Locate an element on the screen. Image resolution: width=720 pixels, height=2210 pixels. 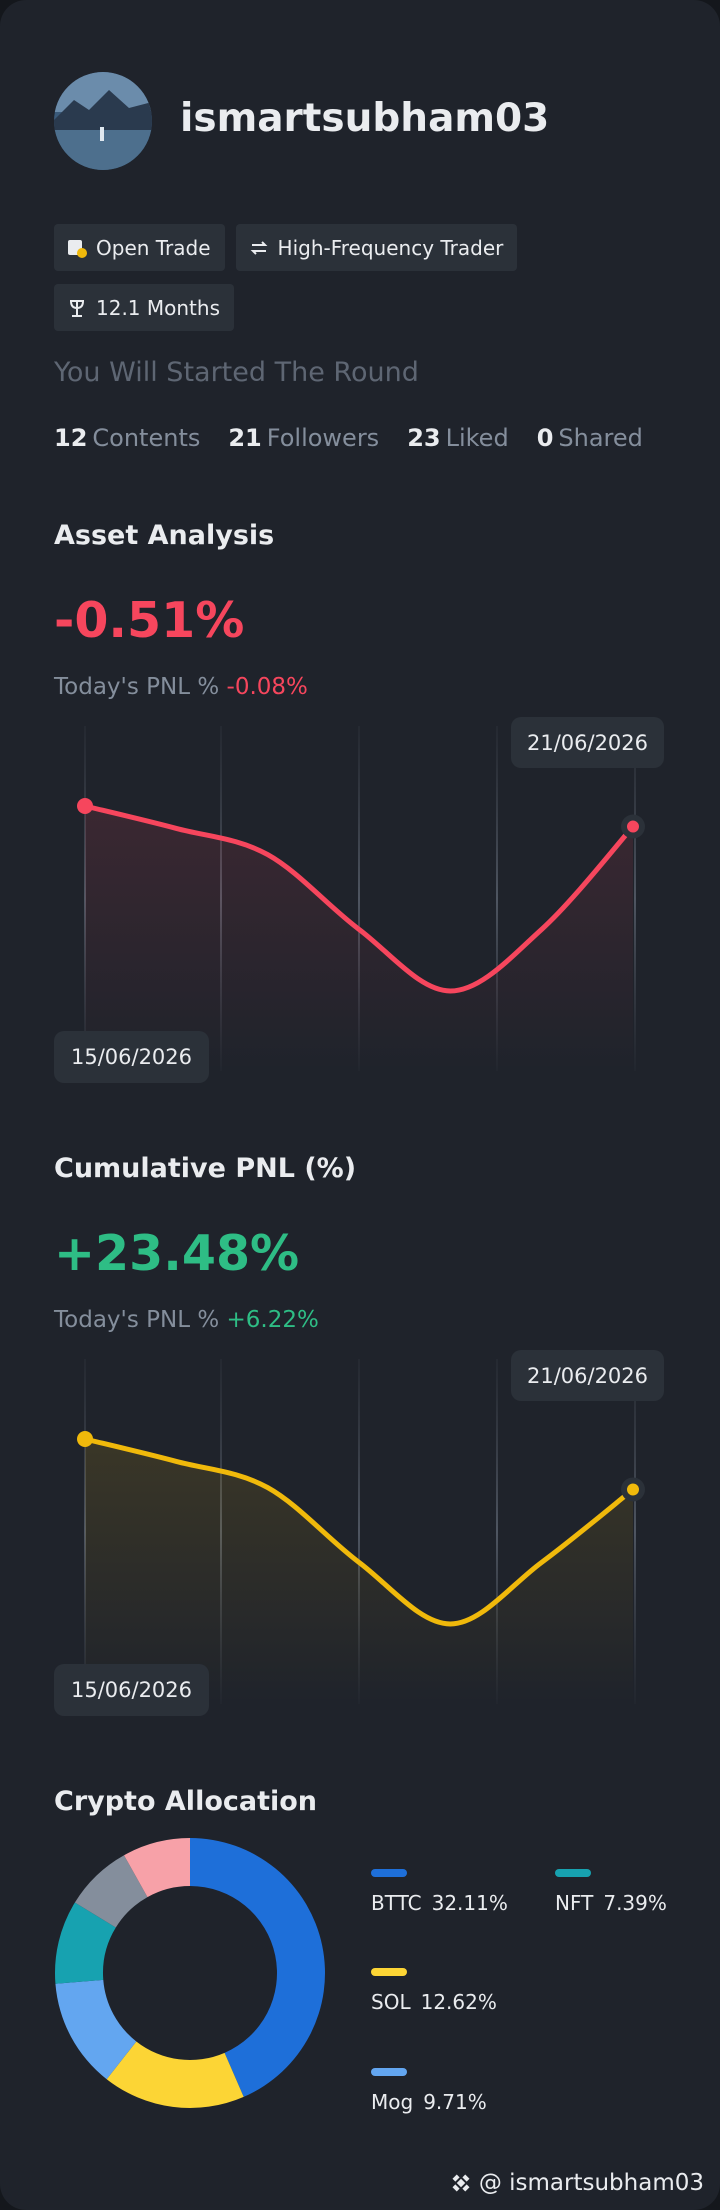
stat-label: Followers is located at coordinates (323, 438).